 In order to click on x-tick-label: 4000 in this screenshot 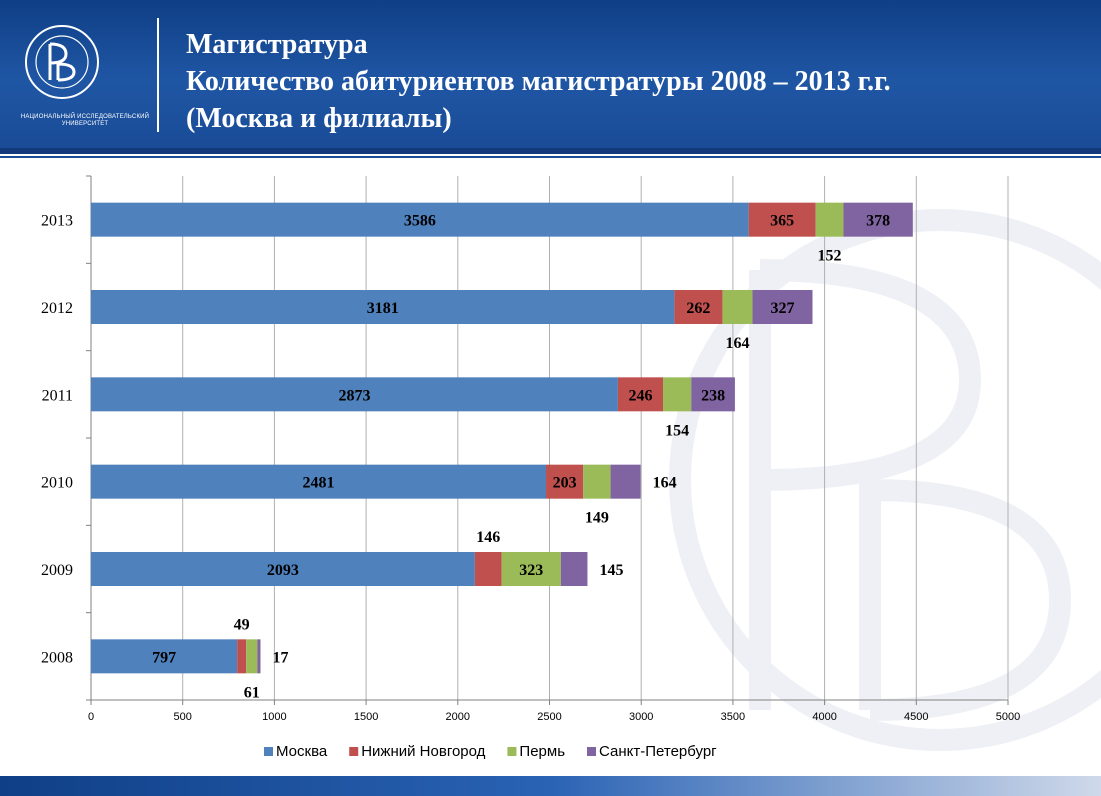, I will do `click(824, 717)`.